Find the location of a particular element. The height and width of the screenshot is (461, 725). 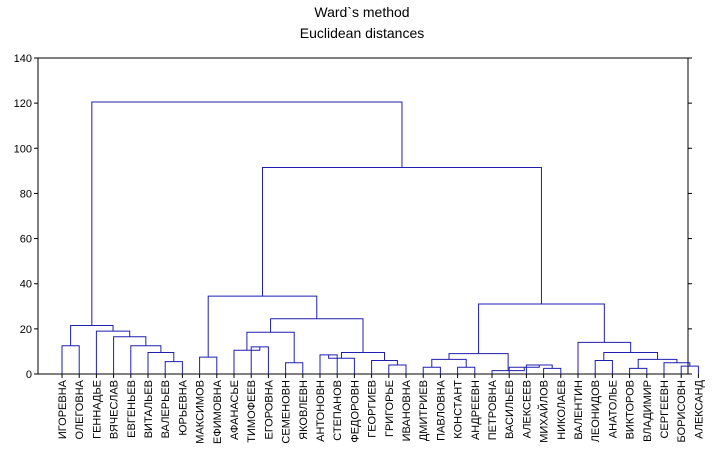

y-tick-label: 0 is located at coordinates (29, 375).